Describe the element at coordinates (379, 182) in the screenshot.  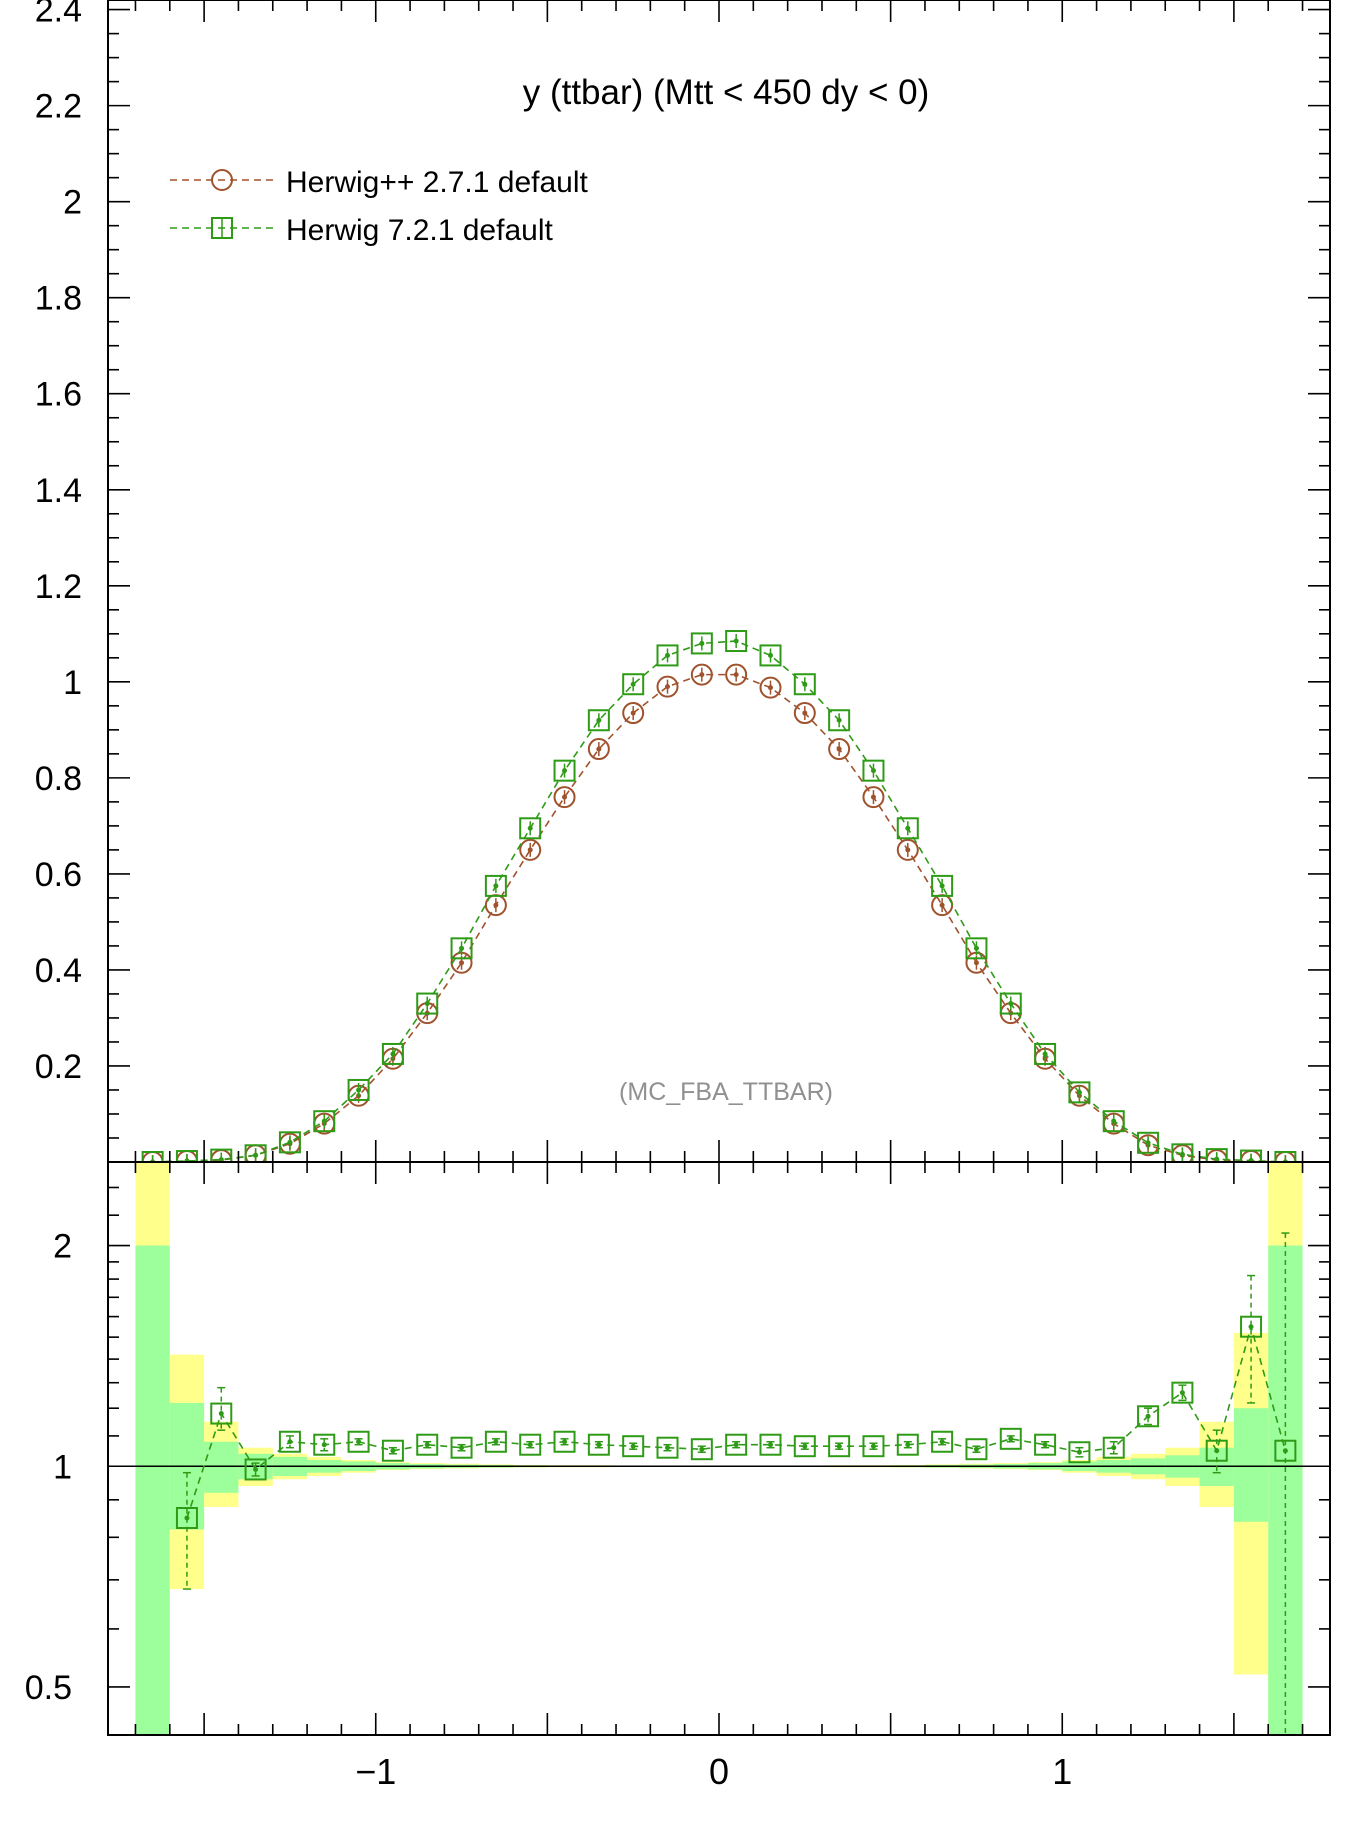
I see `legend-entry: Herwig++ 2.7.1 default` at that location.